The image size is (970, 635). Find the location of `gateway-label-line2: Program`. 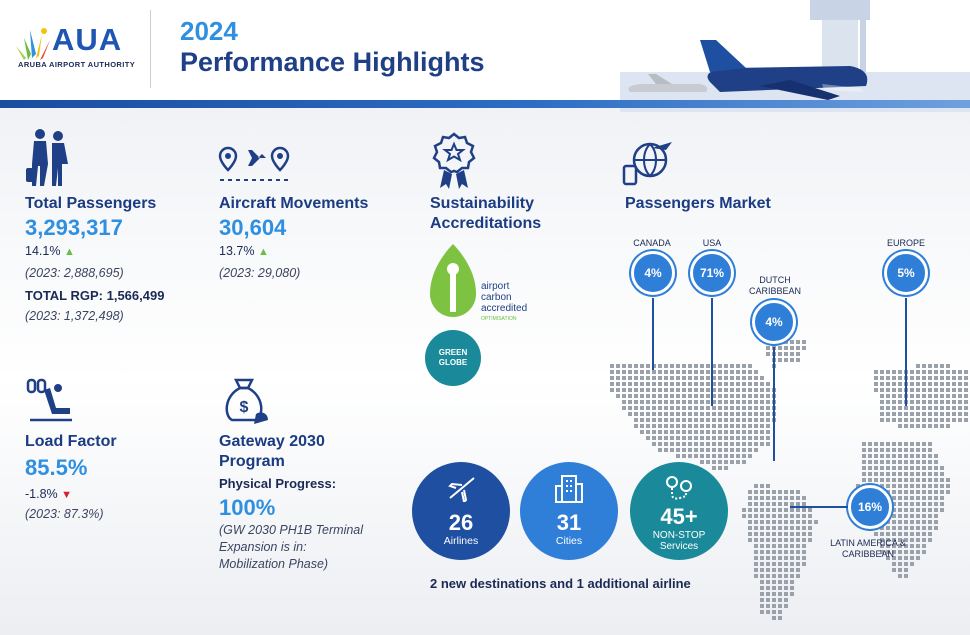

gateway-label-line2: Program is located at coordinates (252, 461).